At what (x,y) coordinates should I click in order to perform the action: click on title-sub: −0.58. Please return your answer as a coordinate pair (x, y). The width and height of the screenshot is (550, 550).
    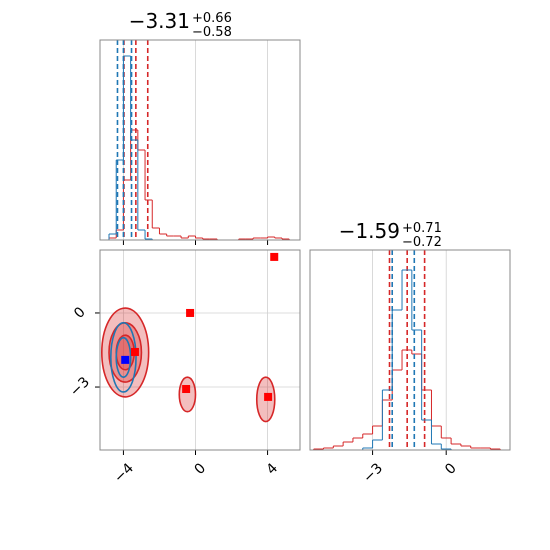
    Looking at the image, I should click on (212, 32).